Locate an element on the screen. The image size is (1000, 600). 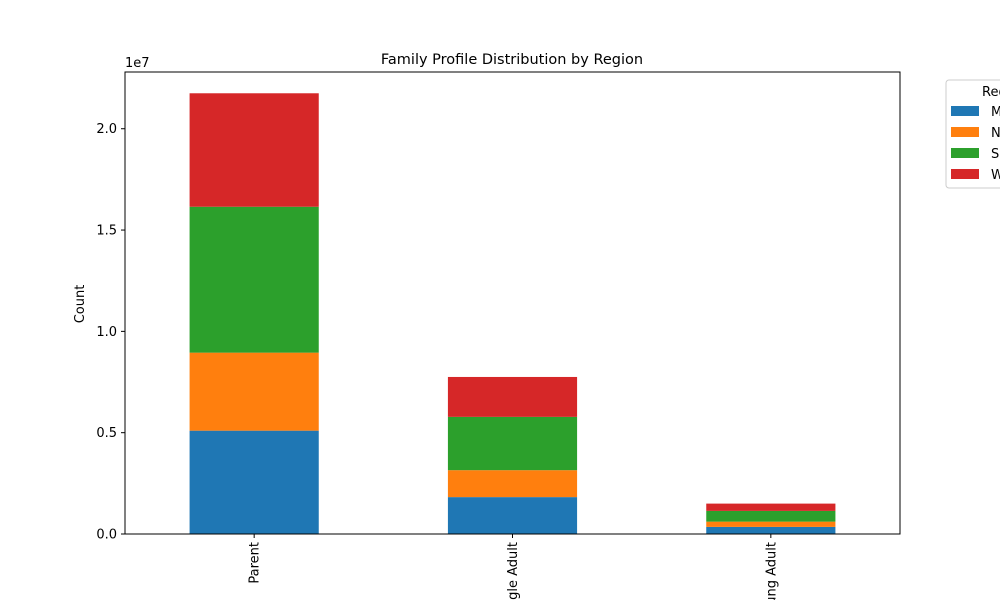
x-tick-label: Parent is located at coordinates (255, 563).